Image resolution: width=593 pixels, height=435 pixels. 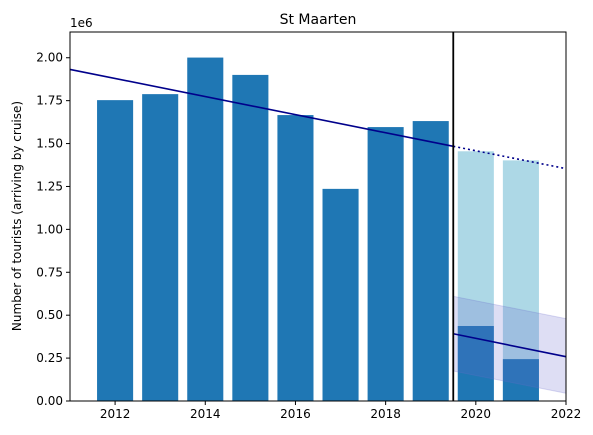 What do you see at coordinates (17, 216) in the screenshot?
I see `y-axis-label: Number of tourists (arriving by cruise)` at bounding box center [17, 216].